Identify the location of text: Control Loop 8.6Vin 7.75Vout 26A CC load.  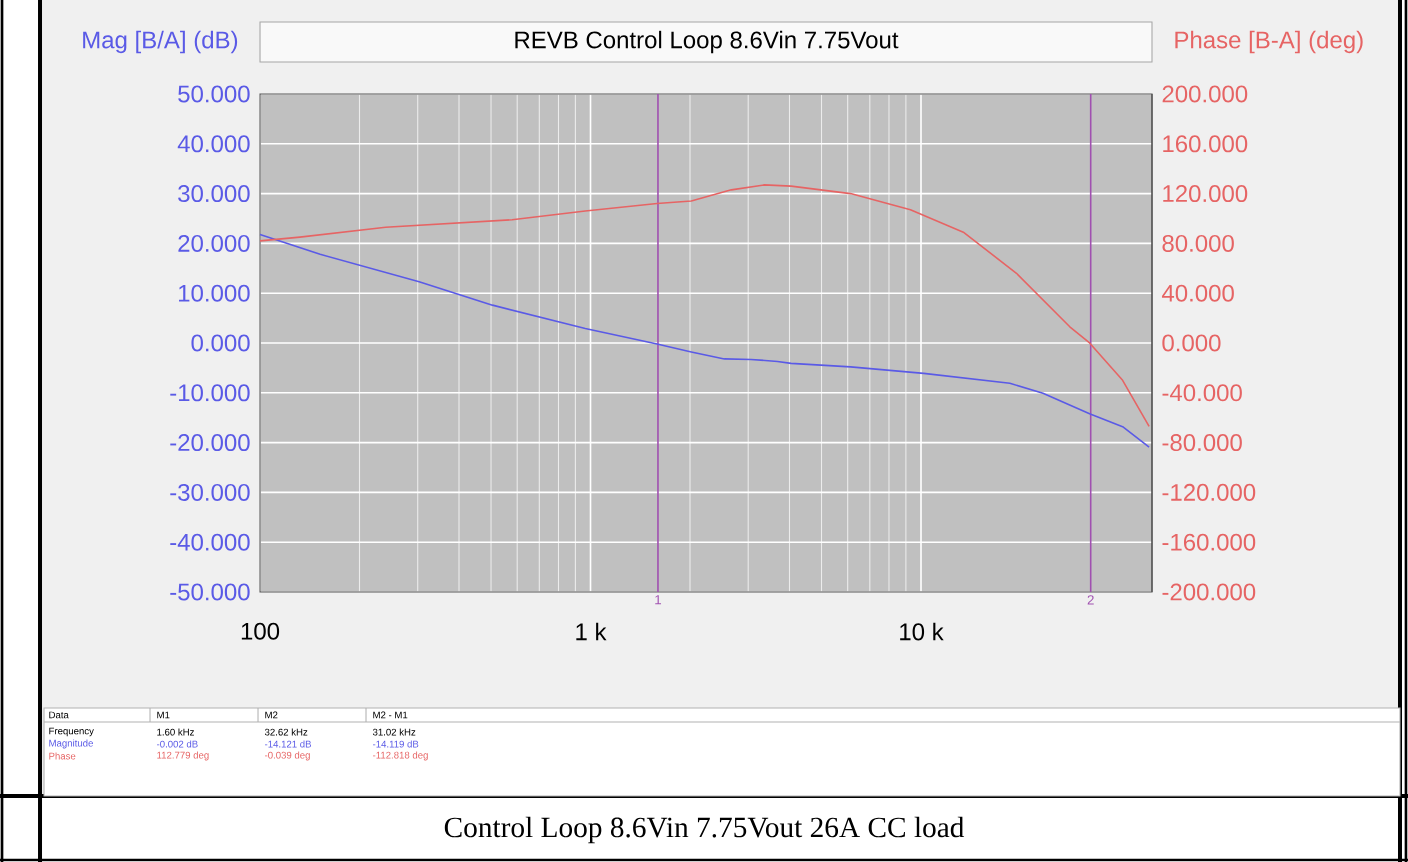
(704, 830).